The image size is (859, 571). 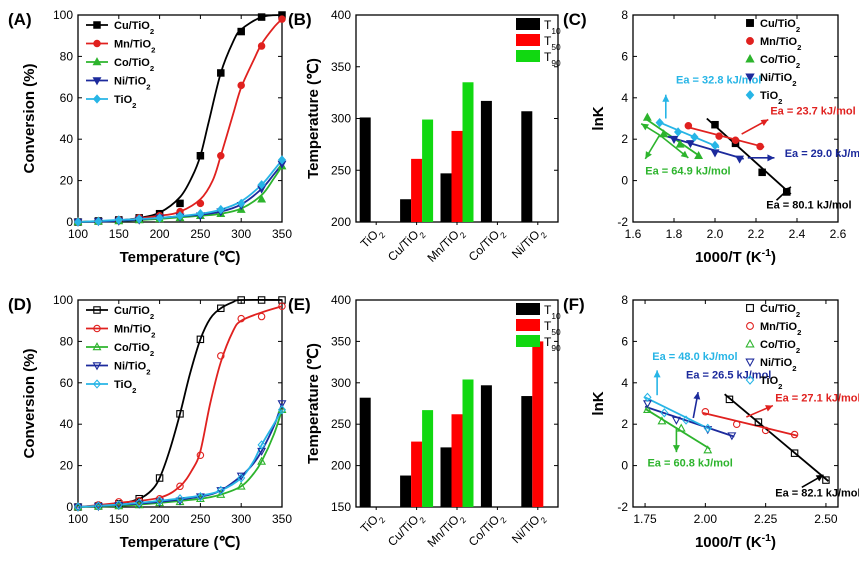 What do you see at coordinates (406, 245) in the screenshot?
I see `x-tick-label: Cu/TiO2` at bounding box center [406, 245].